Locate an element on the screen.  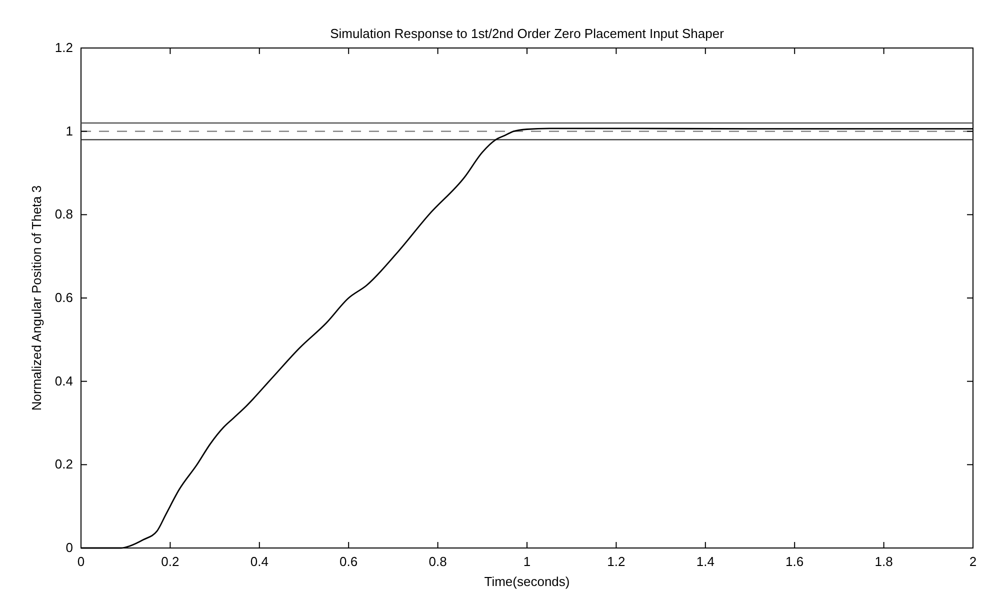
x-tick-label: 1.2 is located at coordinates (616, 561).